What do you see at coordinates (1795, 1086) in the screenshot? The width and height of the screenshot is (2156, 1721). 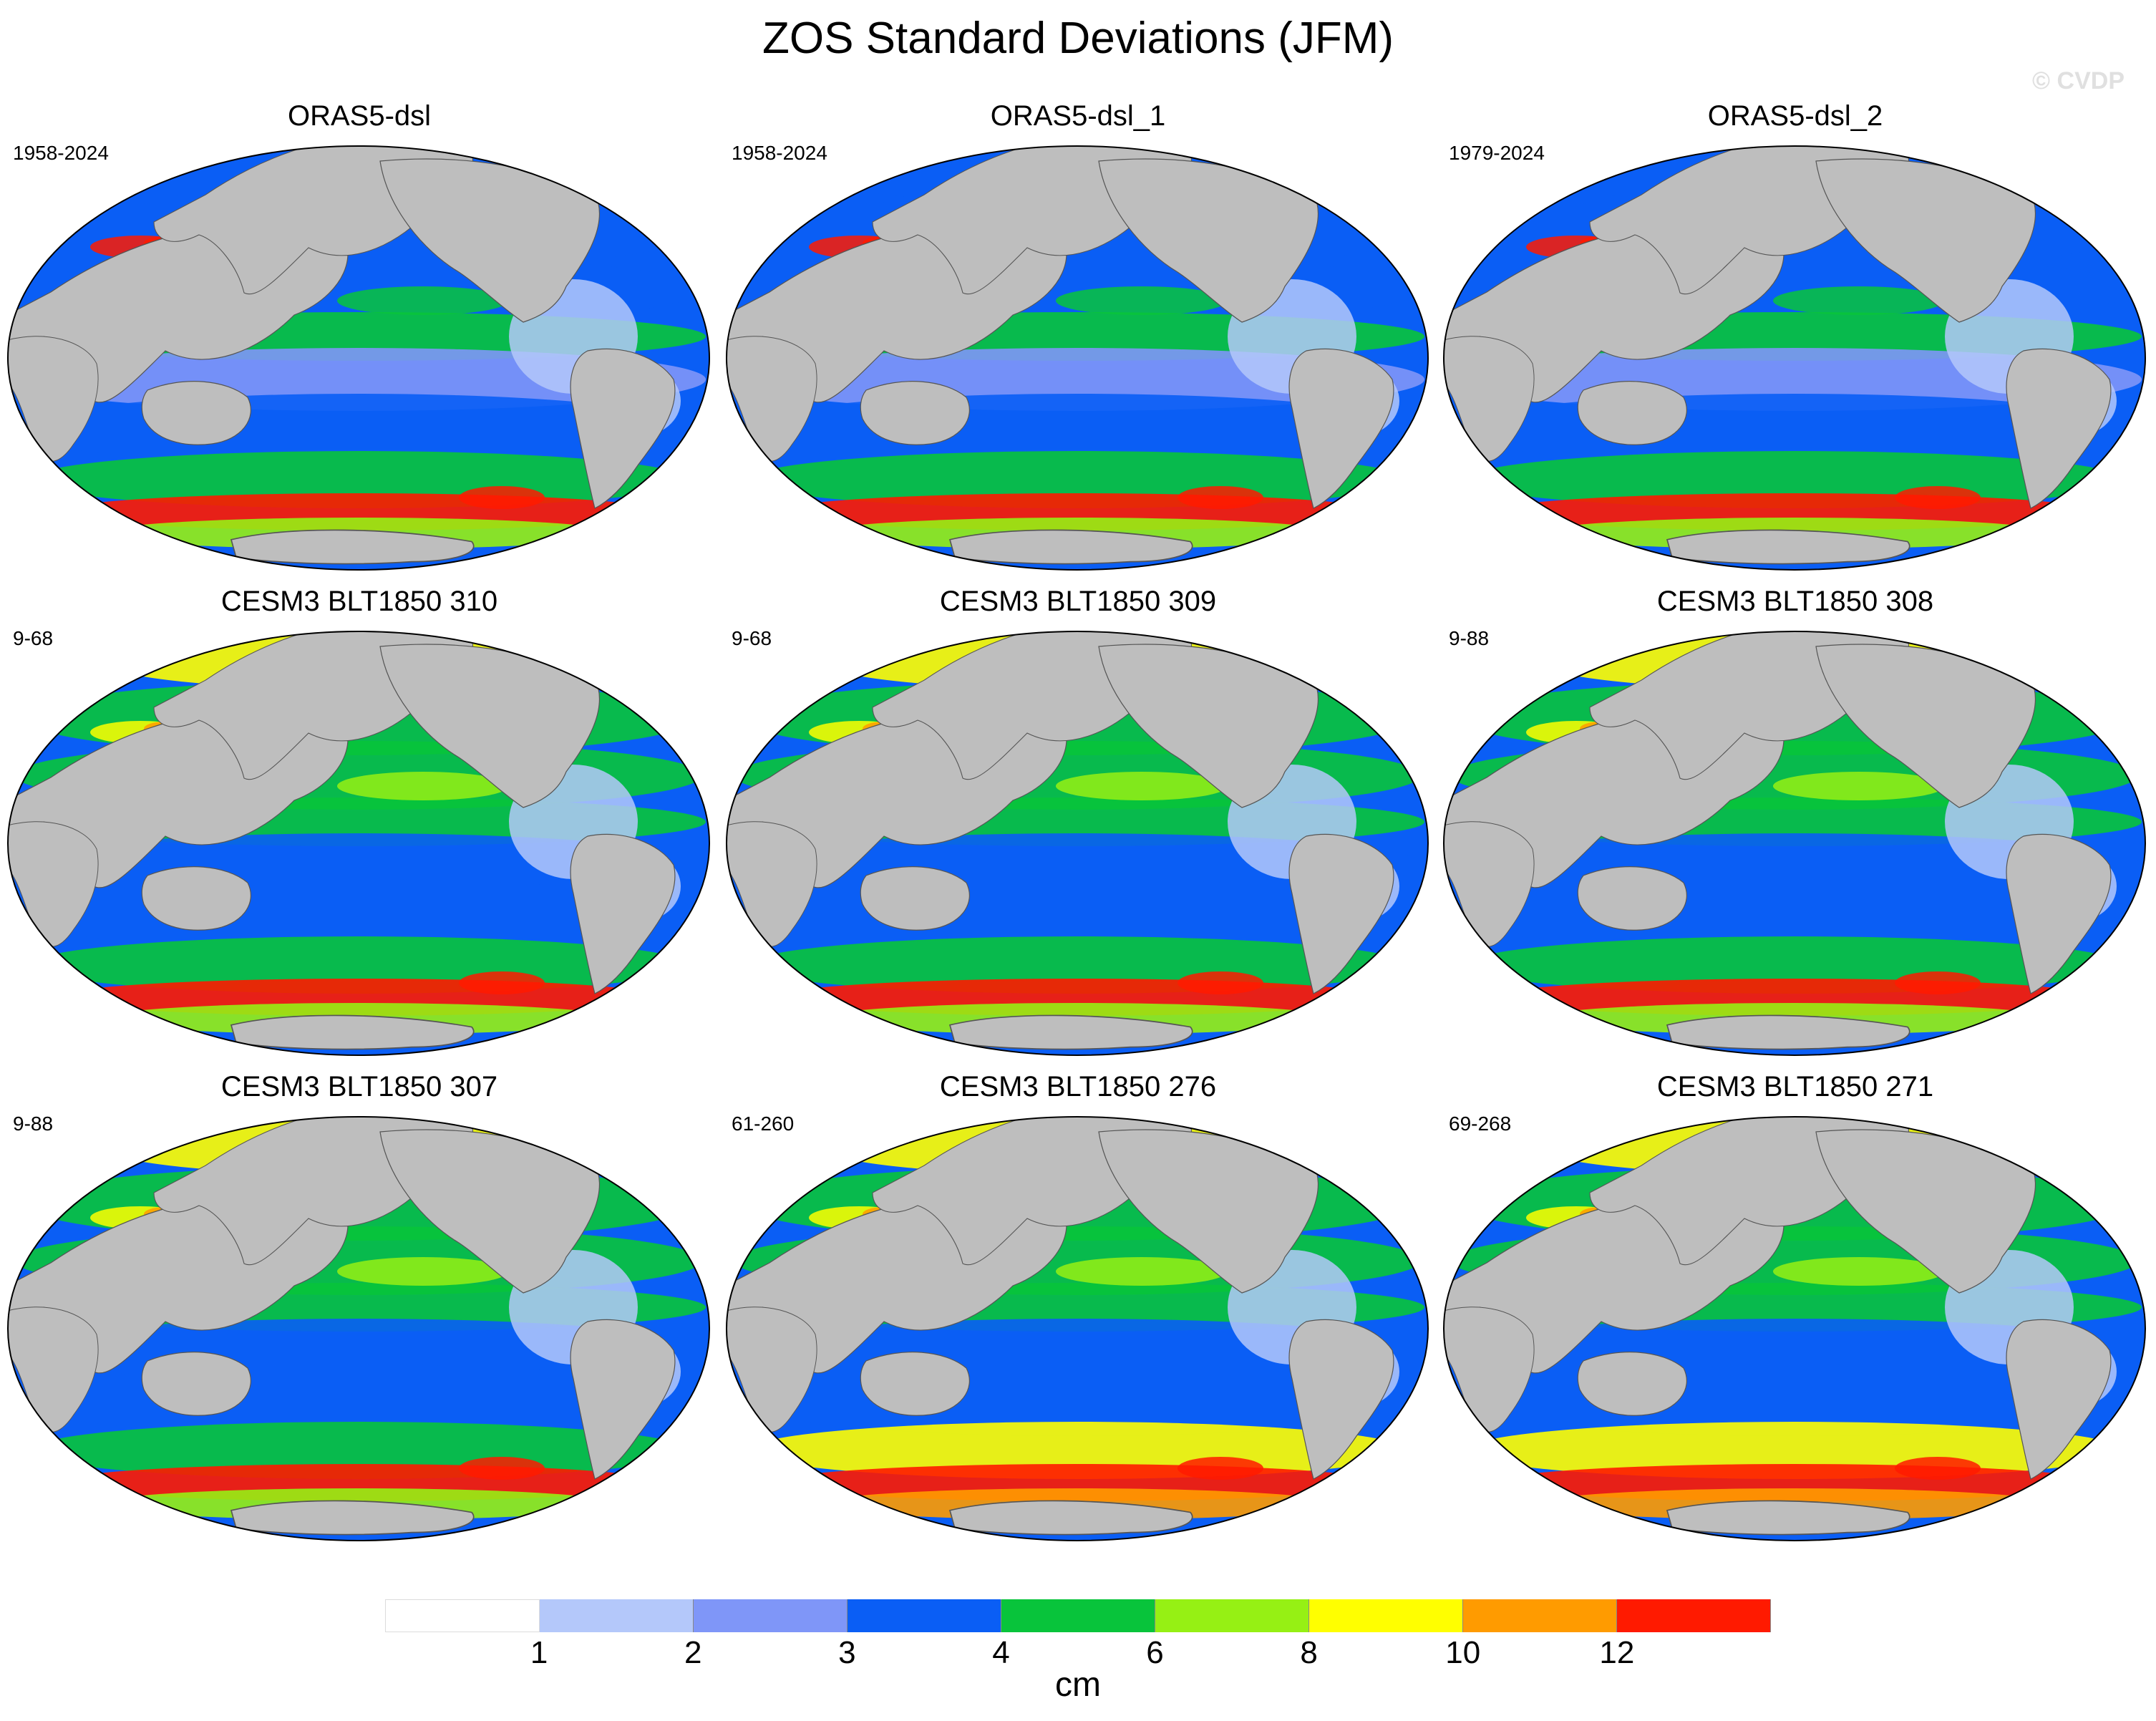 I see `panel-title: CESM3 BLT1850 271` at bounding box center [1795, 1086].